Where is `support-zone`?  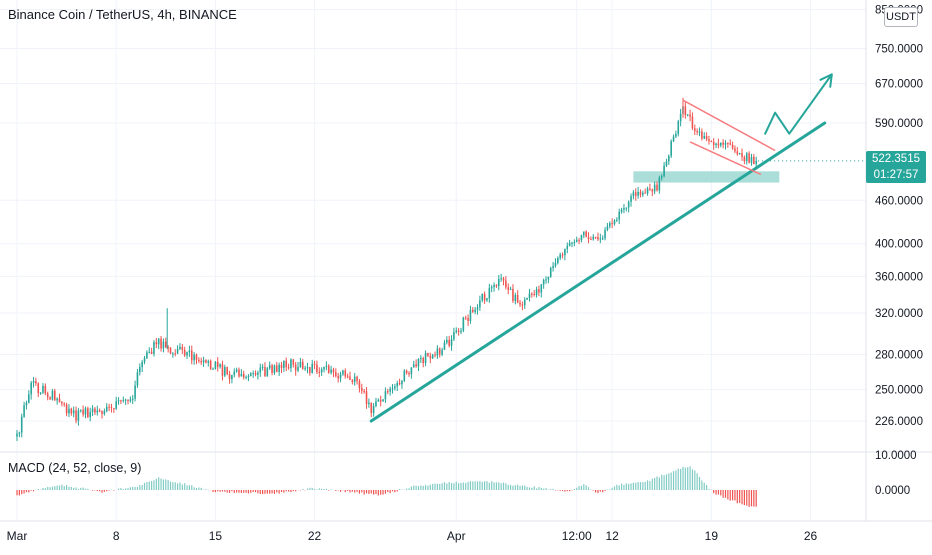
support-zone is located at coordinates (706, 177).